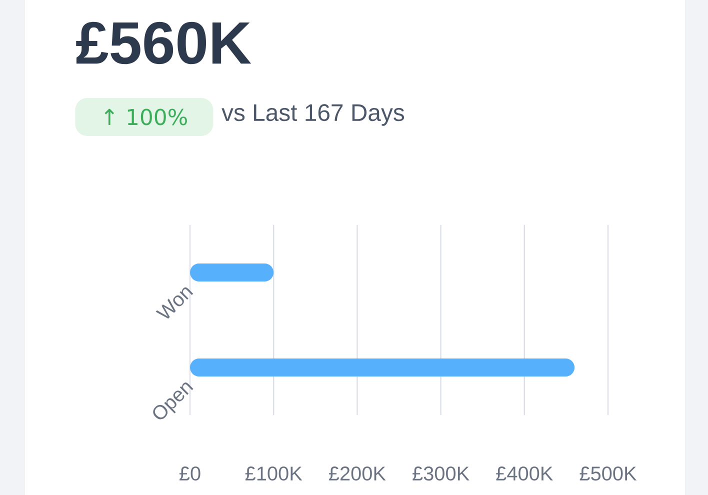  Describe the element at coordinates (357, 473) in the screenshot. I see `x-tick-label: £200K` at that location.